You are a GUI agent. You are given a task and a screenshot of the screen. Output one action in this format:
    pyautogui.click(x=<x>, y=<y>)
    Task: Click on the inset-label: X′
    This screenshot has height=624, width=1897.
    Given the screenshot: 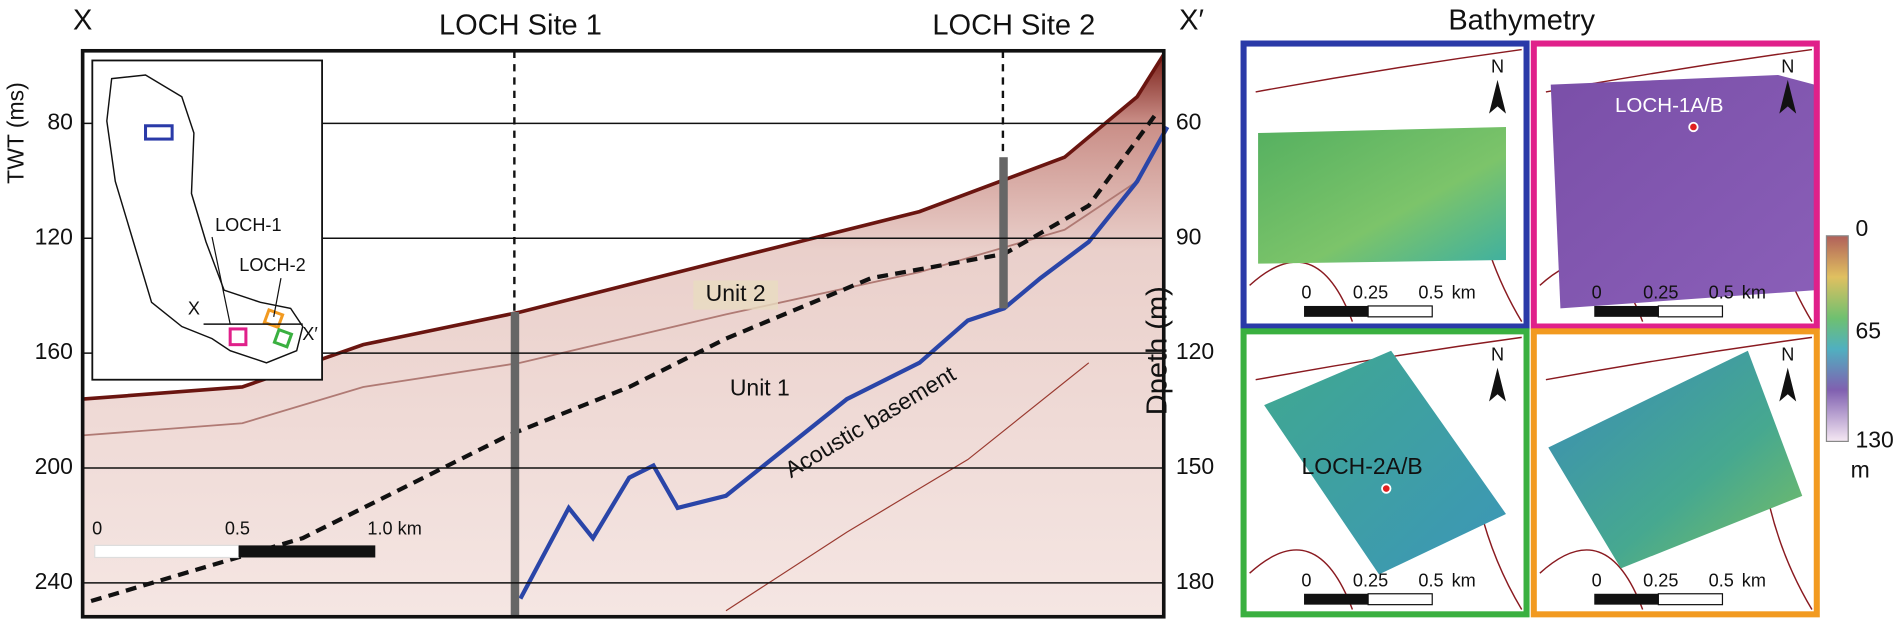 What is the action you would take?
    pyautogui.click(x=310, y=334)
    